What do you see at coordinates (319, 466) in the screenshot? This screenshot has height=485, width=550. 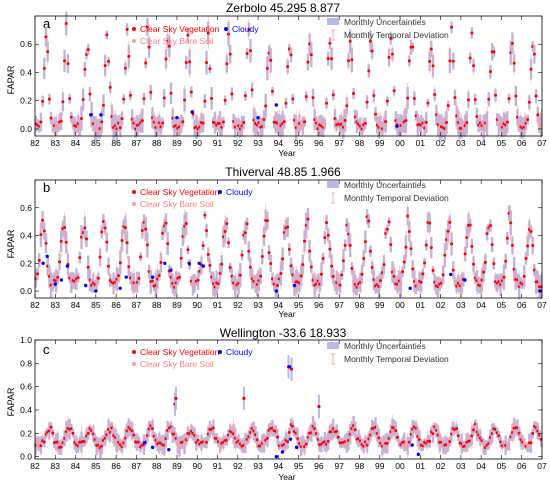 I see `x-tick-label: 96` at bounding box center [319, 466].